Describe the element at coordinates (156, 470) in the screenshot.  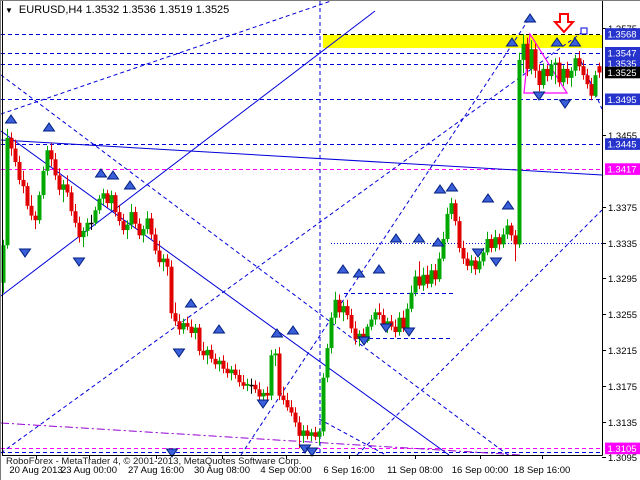
I see `x-axis-label: 27 Aug 16:00` at that location.